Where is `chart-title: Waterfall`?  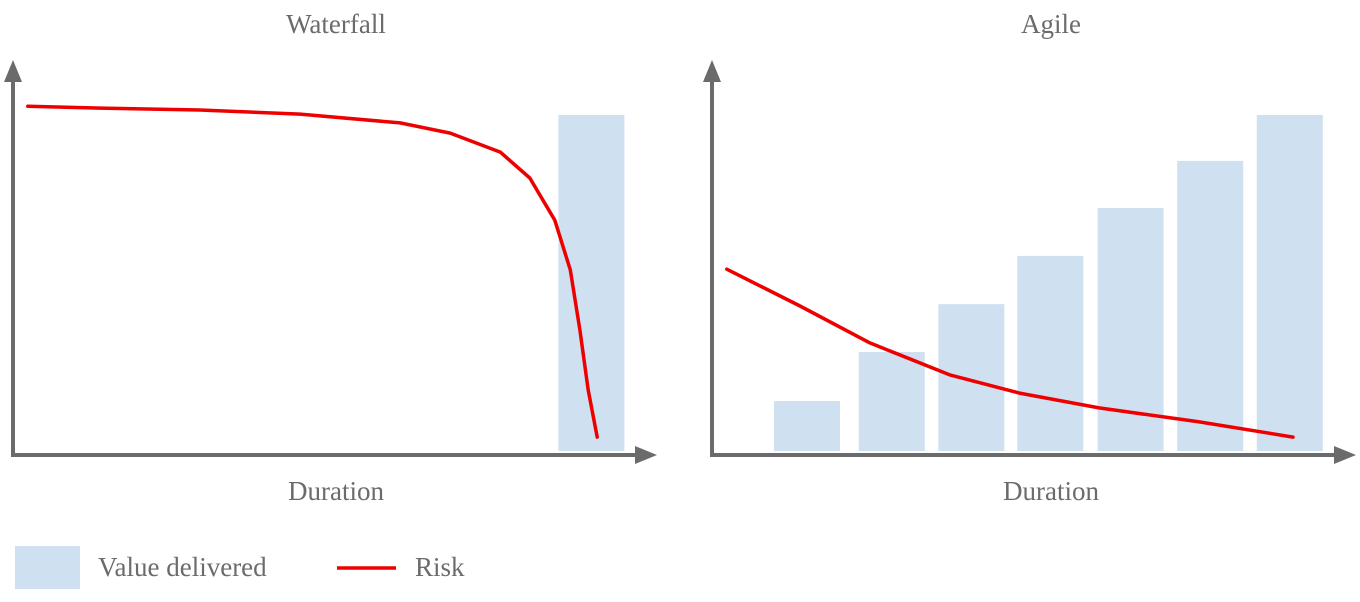 chart-title: Waterfall is located at coordinates (336, 24).